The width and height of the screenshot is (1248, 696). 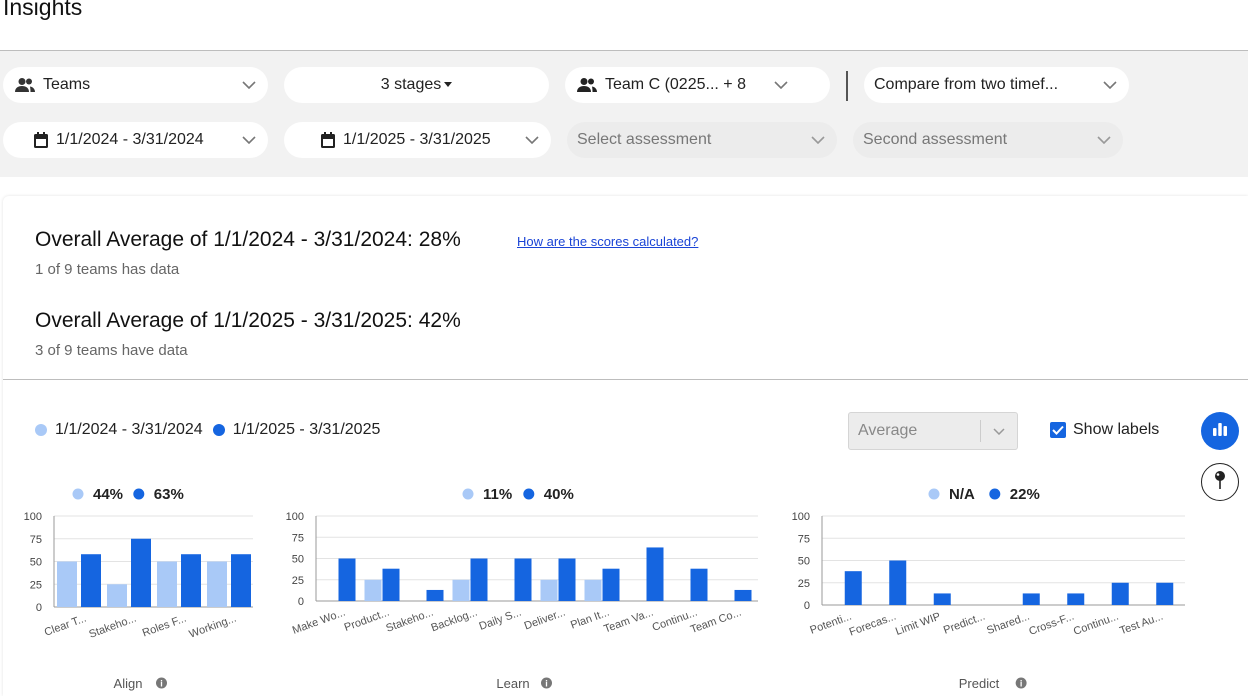 I want to click on date-range-1-picker: 1/1/2024 - 3/31/2024, so click(x=135, y=140).